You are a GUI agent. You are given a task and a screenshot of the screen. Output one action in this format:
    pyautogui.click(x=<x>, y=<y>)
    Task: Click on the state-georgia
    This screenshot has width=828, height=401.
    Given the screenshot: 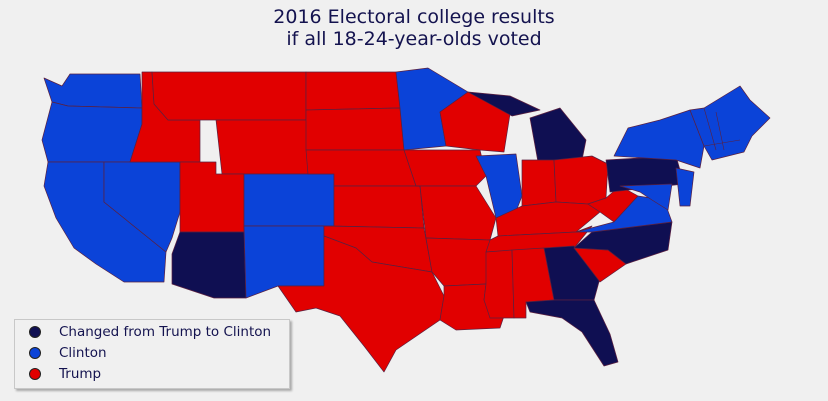 What is the action you would take?
    pyautogui.click(x=572, y=273)
    